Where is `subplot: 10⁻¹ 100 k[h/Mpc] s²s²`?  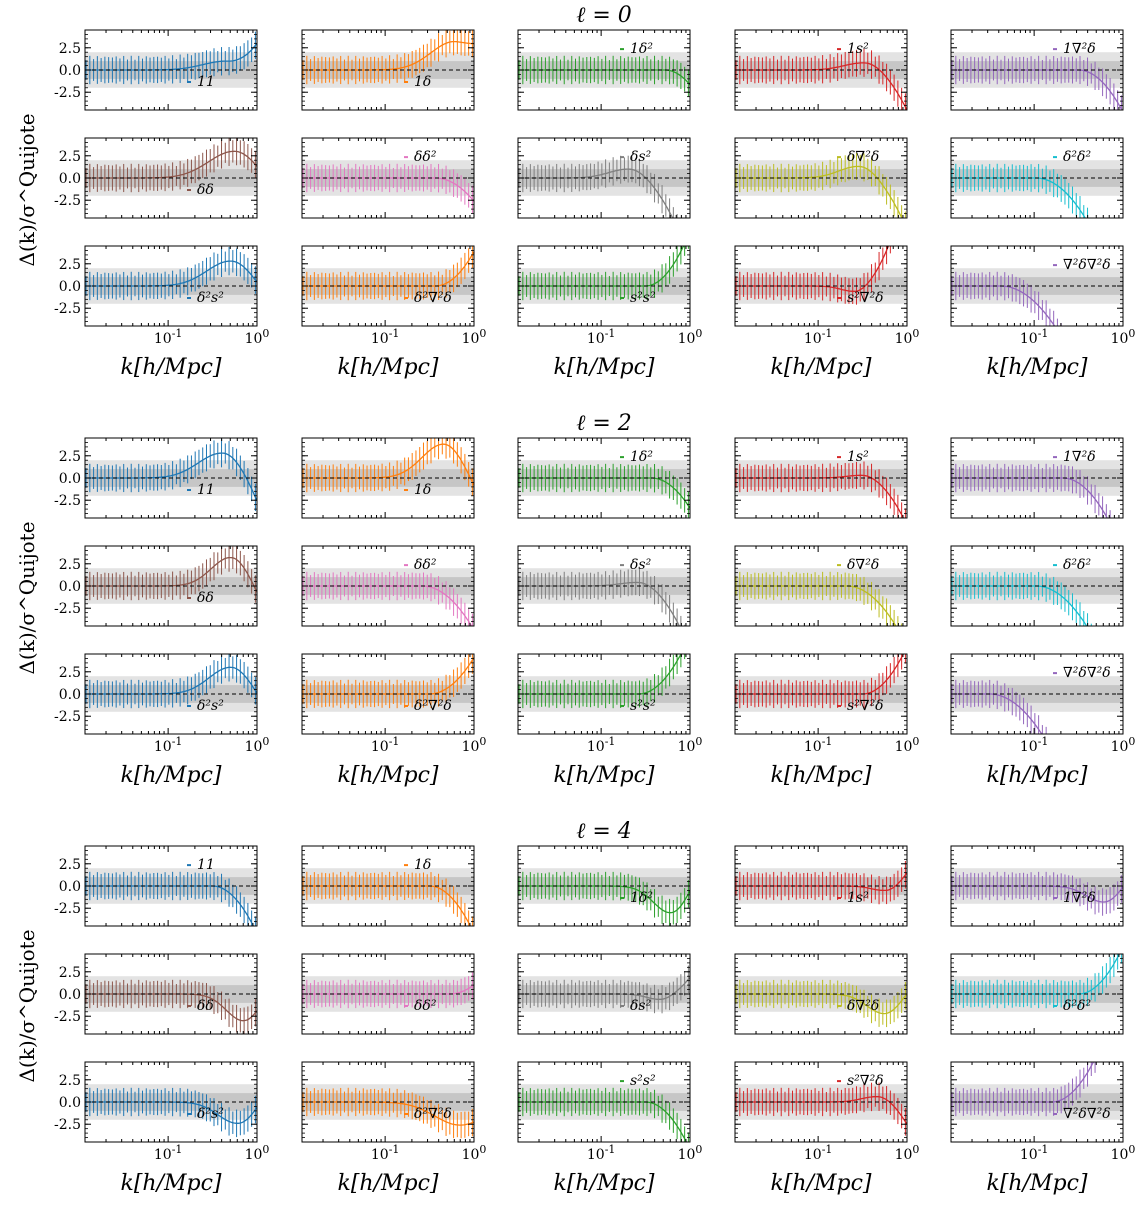
subplot: 10⁻¹ 100 k[h/Mpc] s²s² is located at coordinates (609, 720).